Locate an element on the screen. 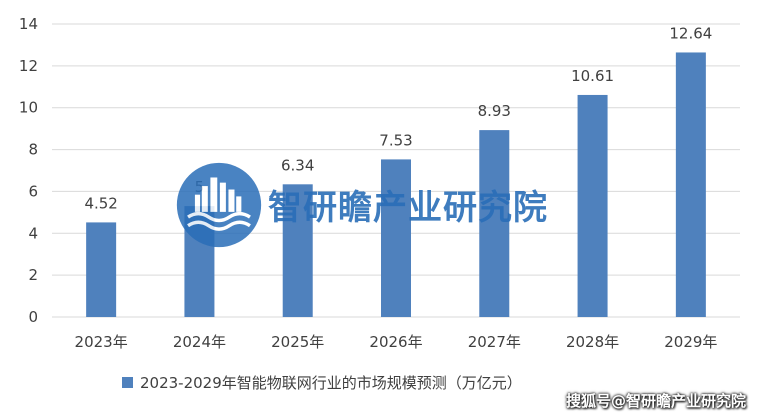  y-tick-label: 14 is located at coordinates (28, 24).